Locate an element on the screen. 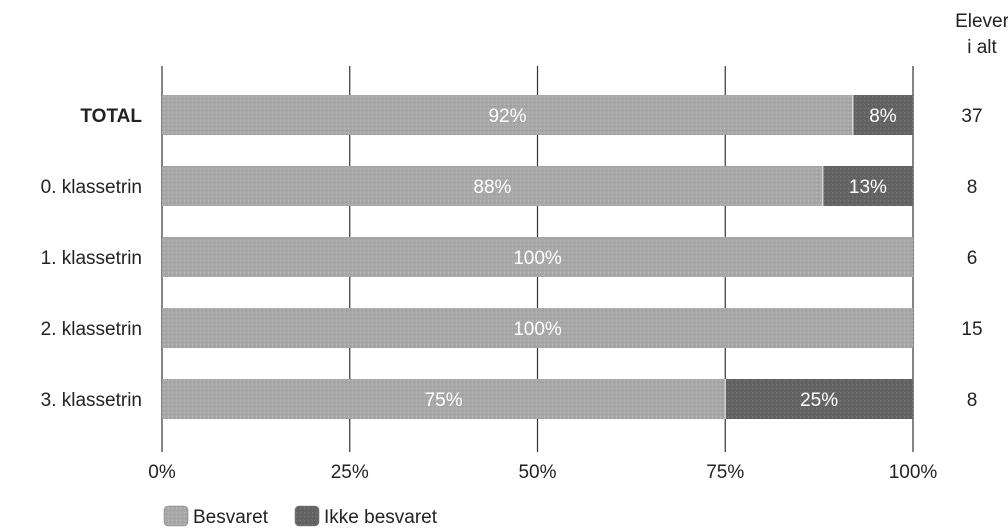 The height and width of the screenshot is (530, 1008). count-value: 6 is located at coordinates (972, 258).